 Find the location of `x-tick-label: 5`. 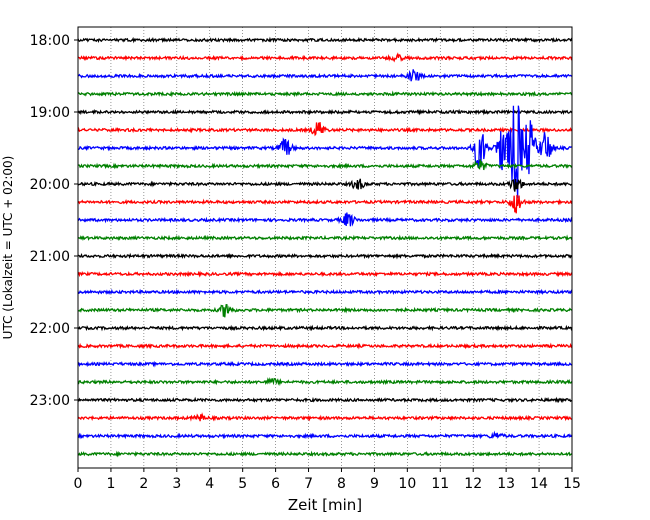

x-tick-label: 5 is located at coordinates (242, 484).